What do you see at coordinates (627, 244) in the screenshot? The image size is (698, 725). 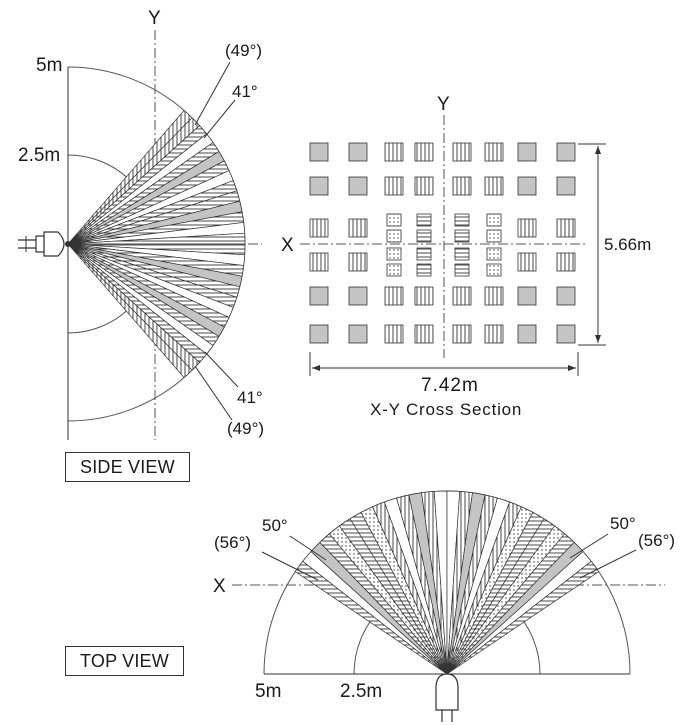 I see `cross-height-label: 5.66m` at bounding box center [627, 244].